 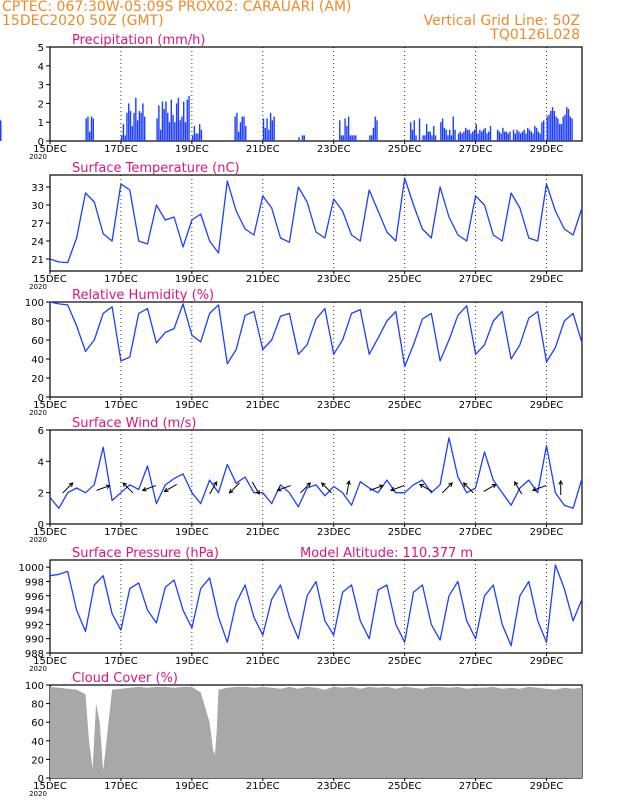 I want to click on y-tick-label: 1, so click(x=41, y=123).